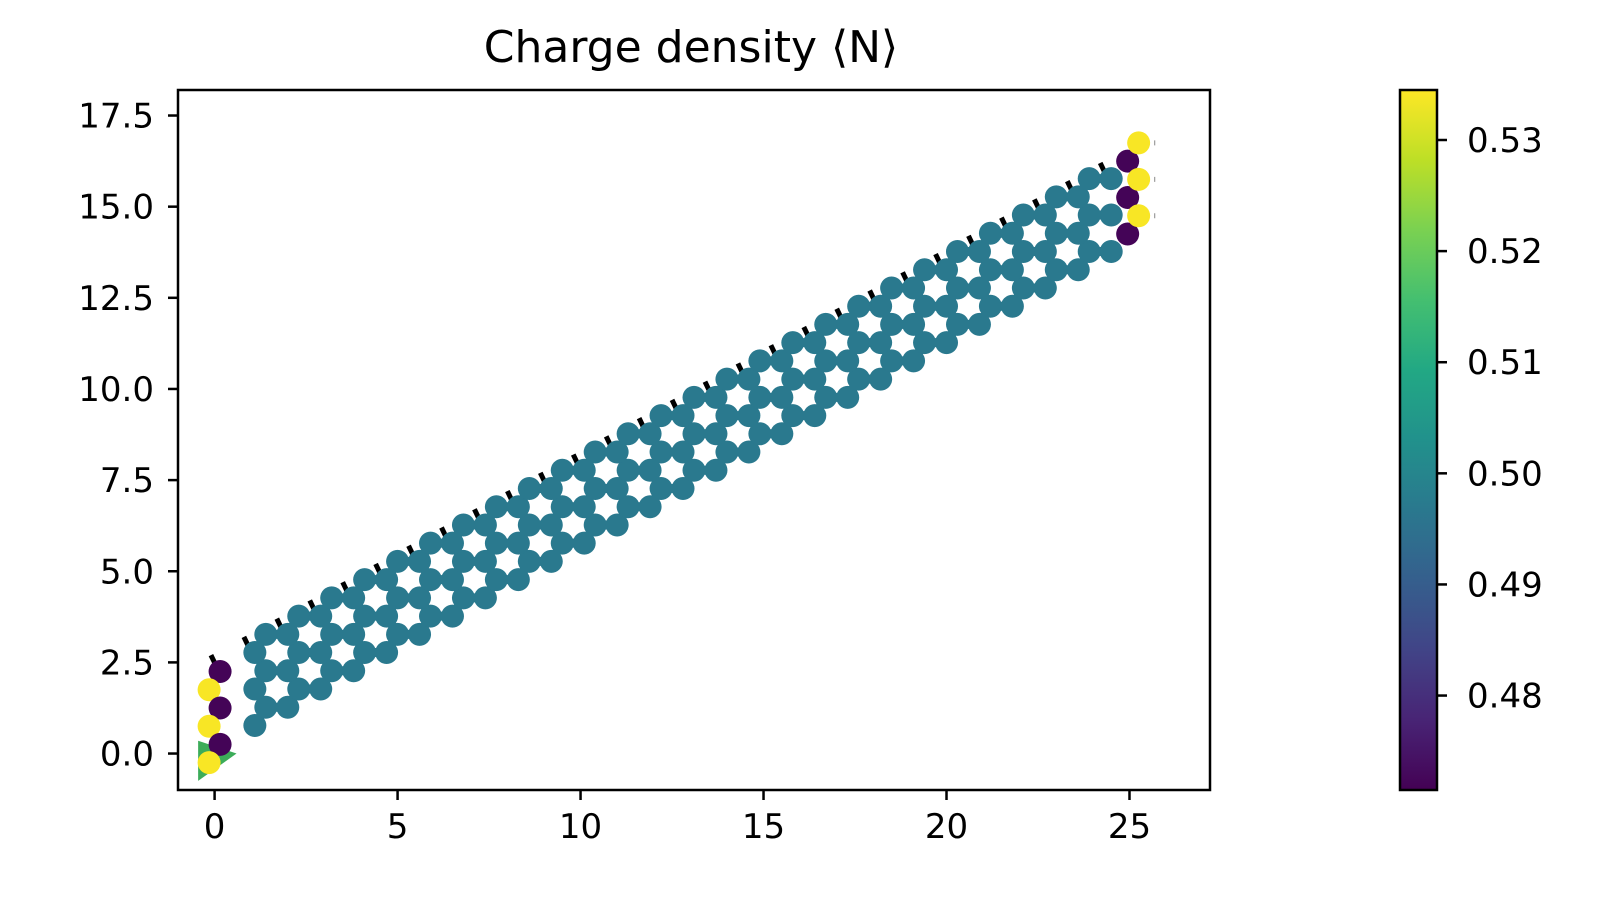  Describe the element at coordinates (1505, 697) in the screenshot. I see `colorbar-tick-label: 0.48` at that location.